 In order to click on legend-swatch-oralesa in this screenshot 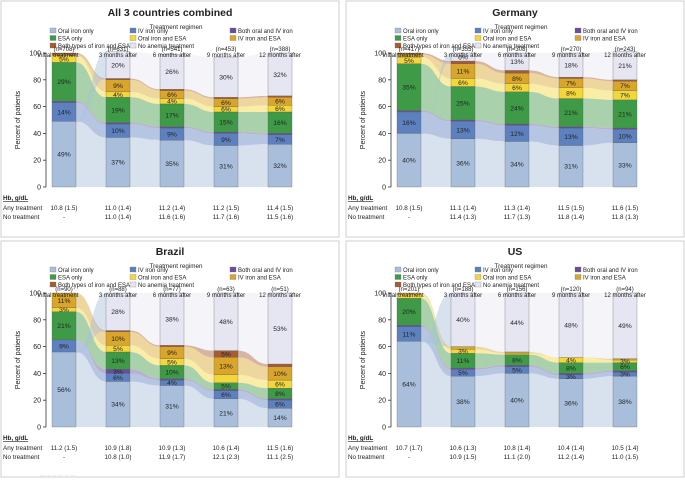, I will do `click(133, 277)`.